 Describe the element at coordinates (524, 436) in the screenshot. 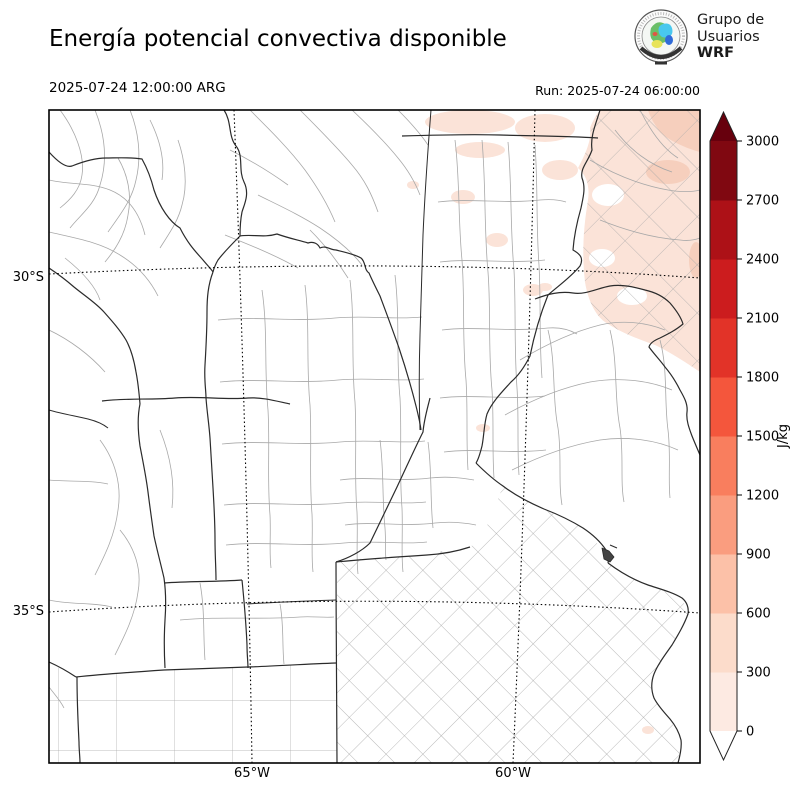

I see `gridline-60w` at that location.